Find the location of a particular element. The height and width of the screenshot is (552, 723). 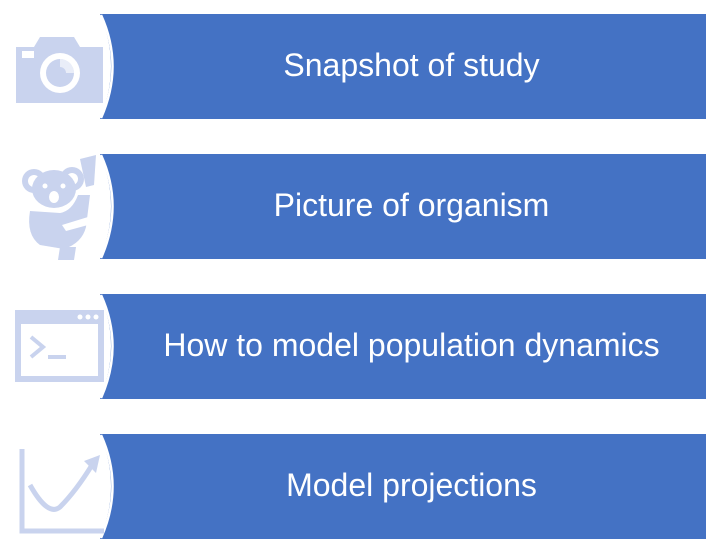

terminal-icon is located at coordinates (59, 346).